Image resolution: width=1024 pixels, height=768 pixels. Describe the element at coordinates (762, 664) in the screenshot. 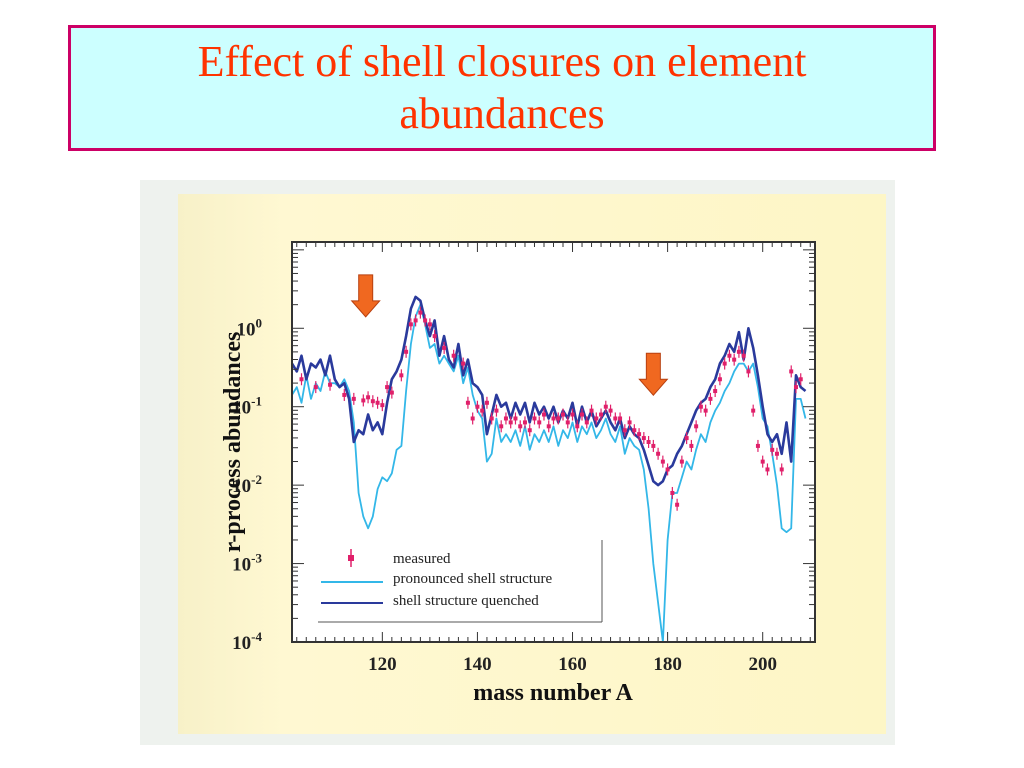

I see `x-tick-label: 200` at that location.